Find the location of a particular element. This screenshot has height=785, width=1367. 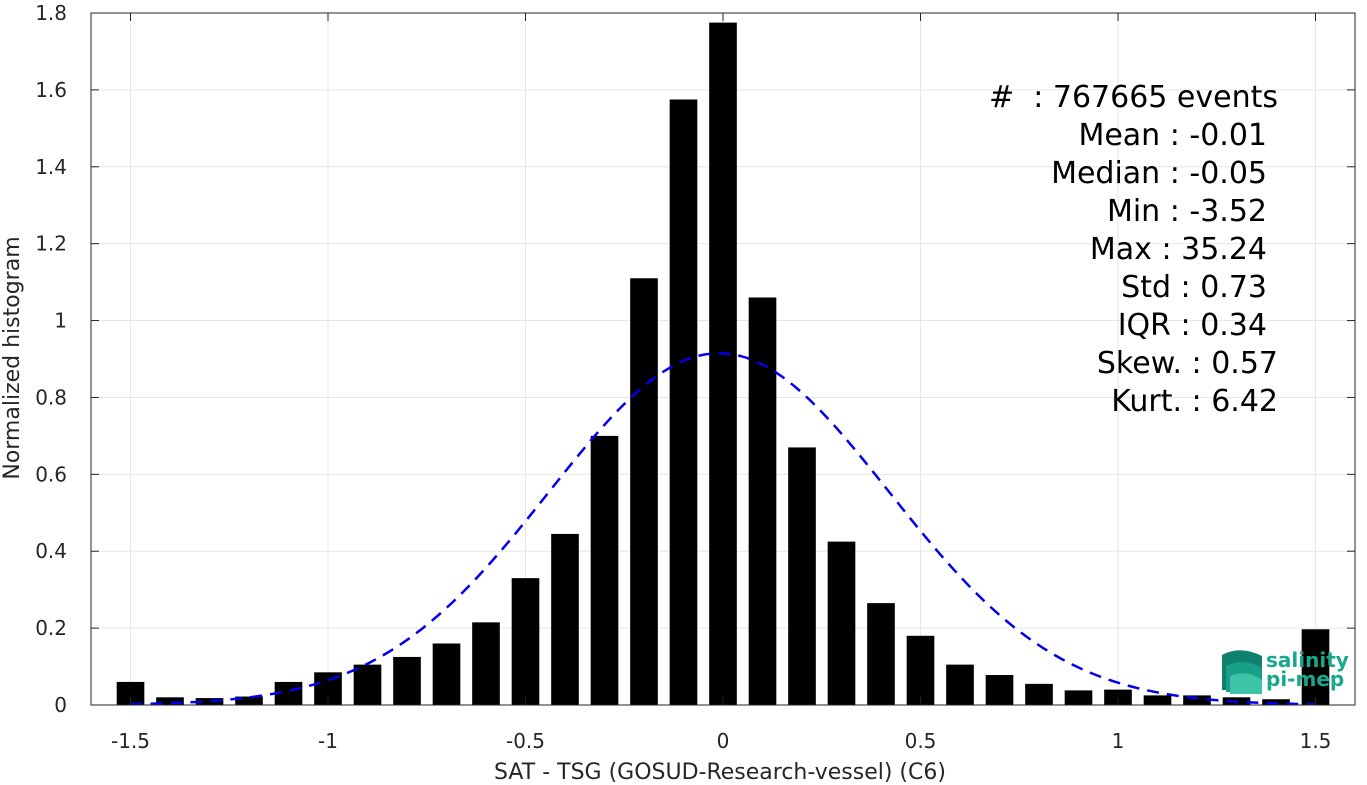

y-tick-label: 1.2 is located at coordinates (51, 244).